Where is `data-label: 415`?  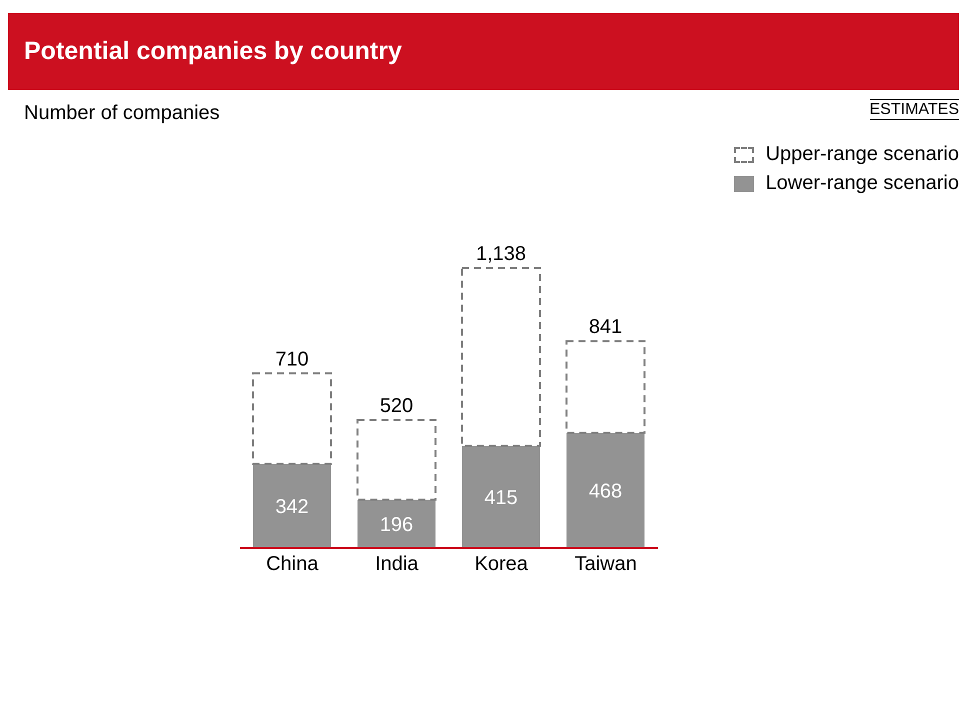
data-label: 415 is located at coordinates (501, 497).